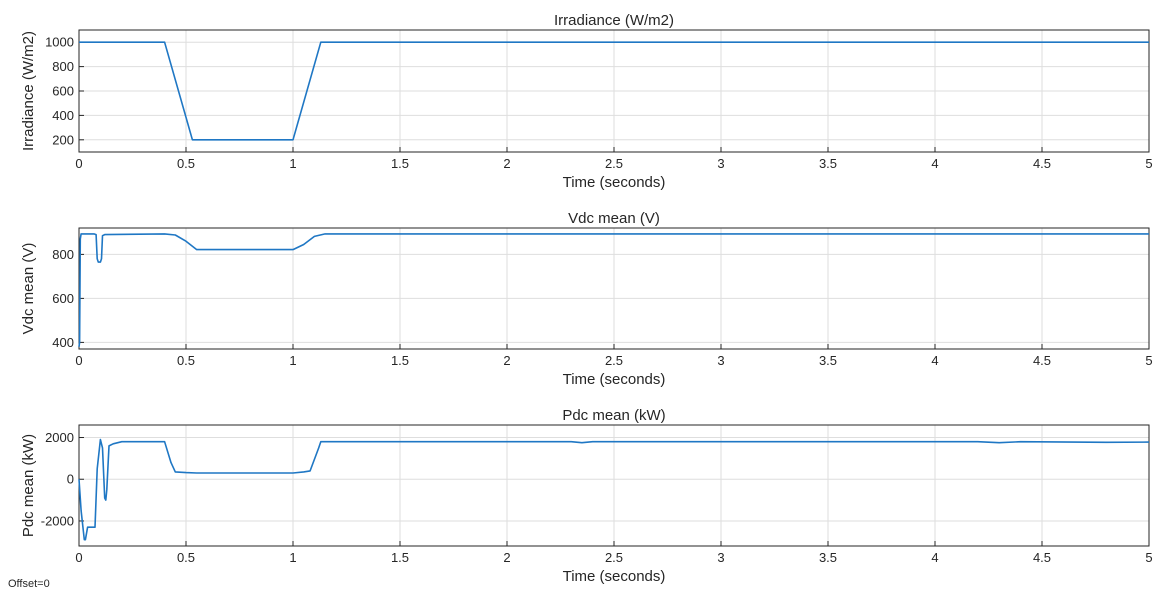 This screenshot has height=598, width=1158. What do you see at coordinates (614, 20) in the screenshot?
I see `chart-title: Irradiance (W/m2)` at bounding box center [614, 20].